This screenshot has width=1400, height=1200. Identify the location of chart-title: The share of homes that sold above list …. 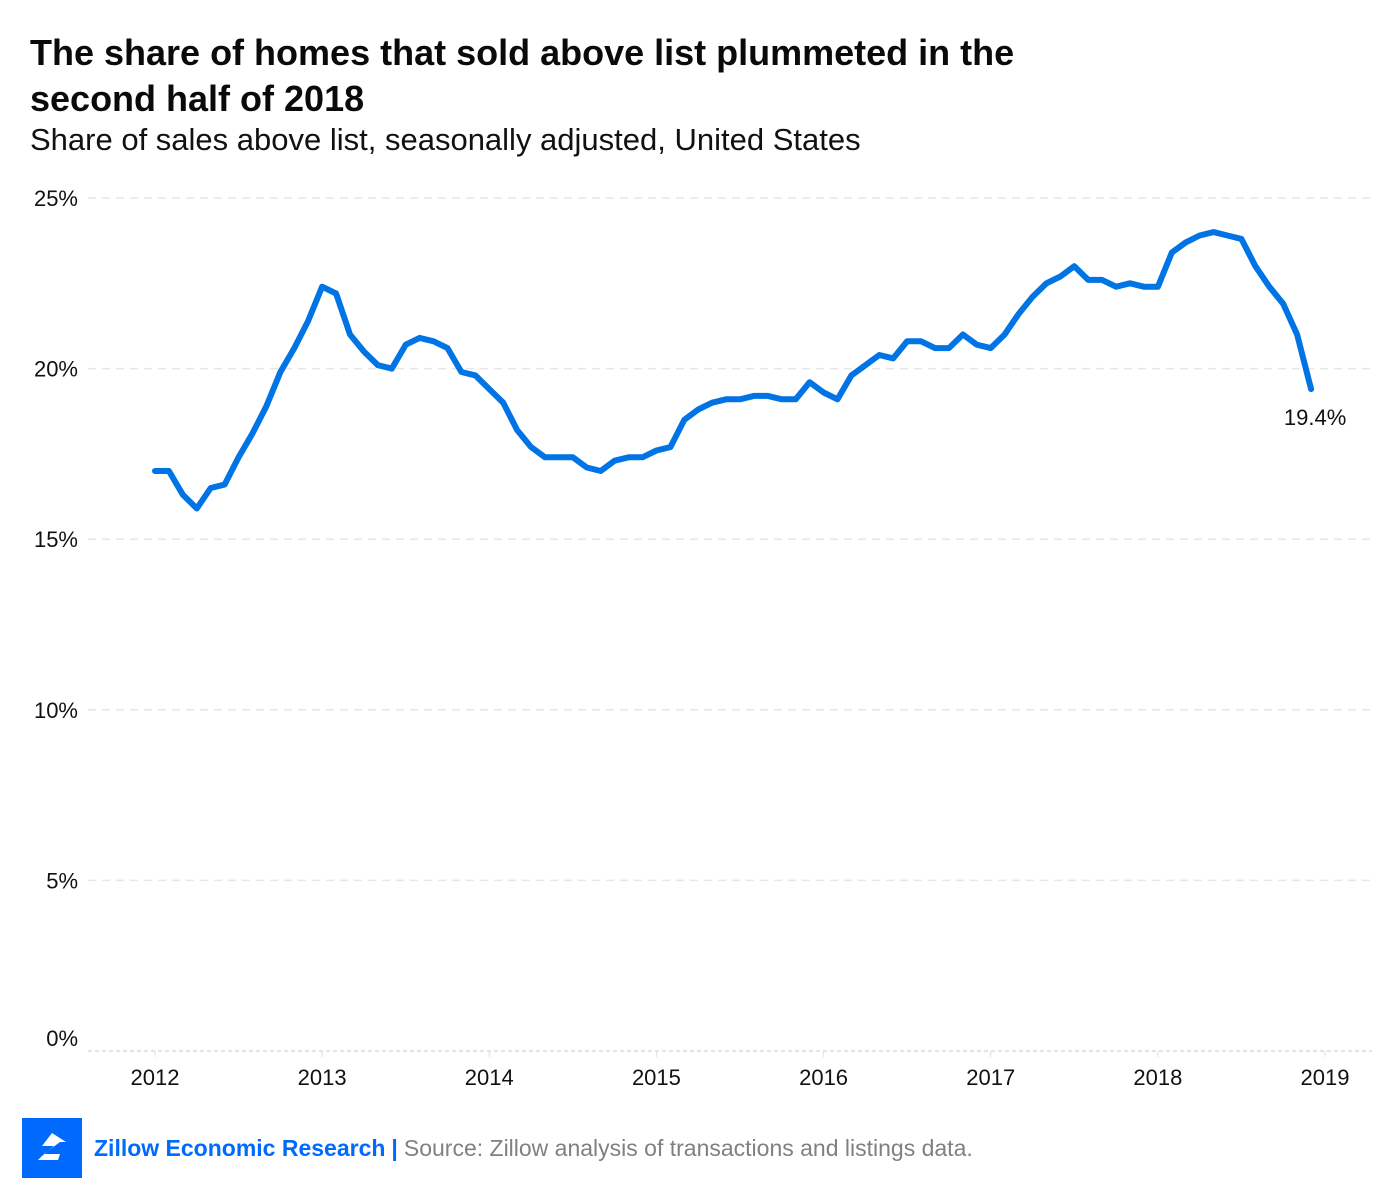
(522, 75).